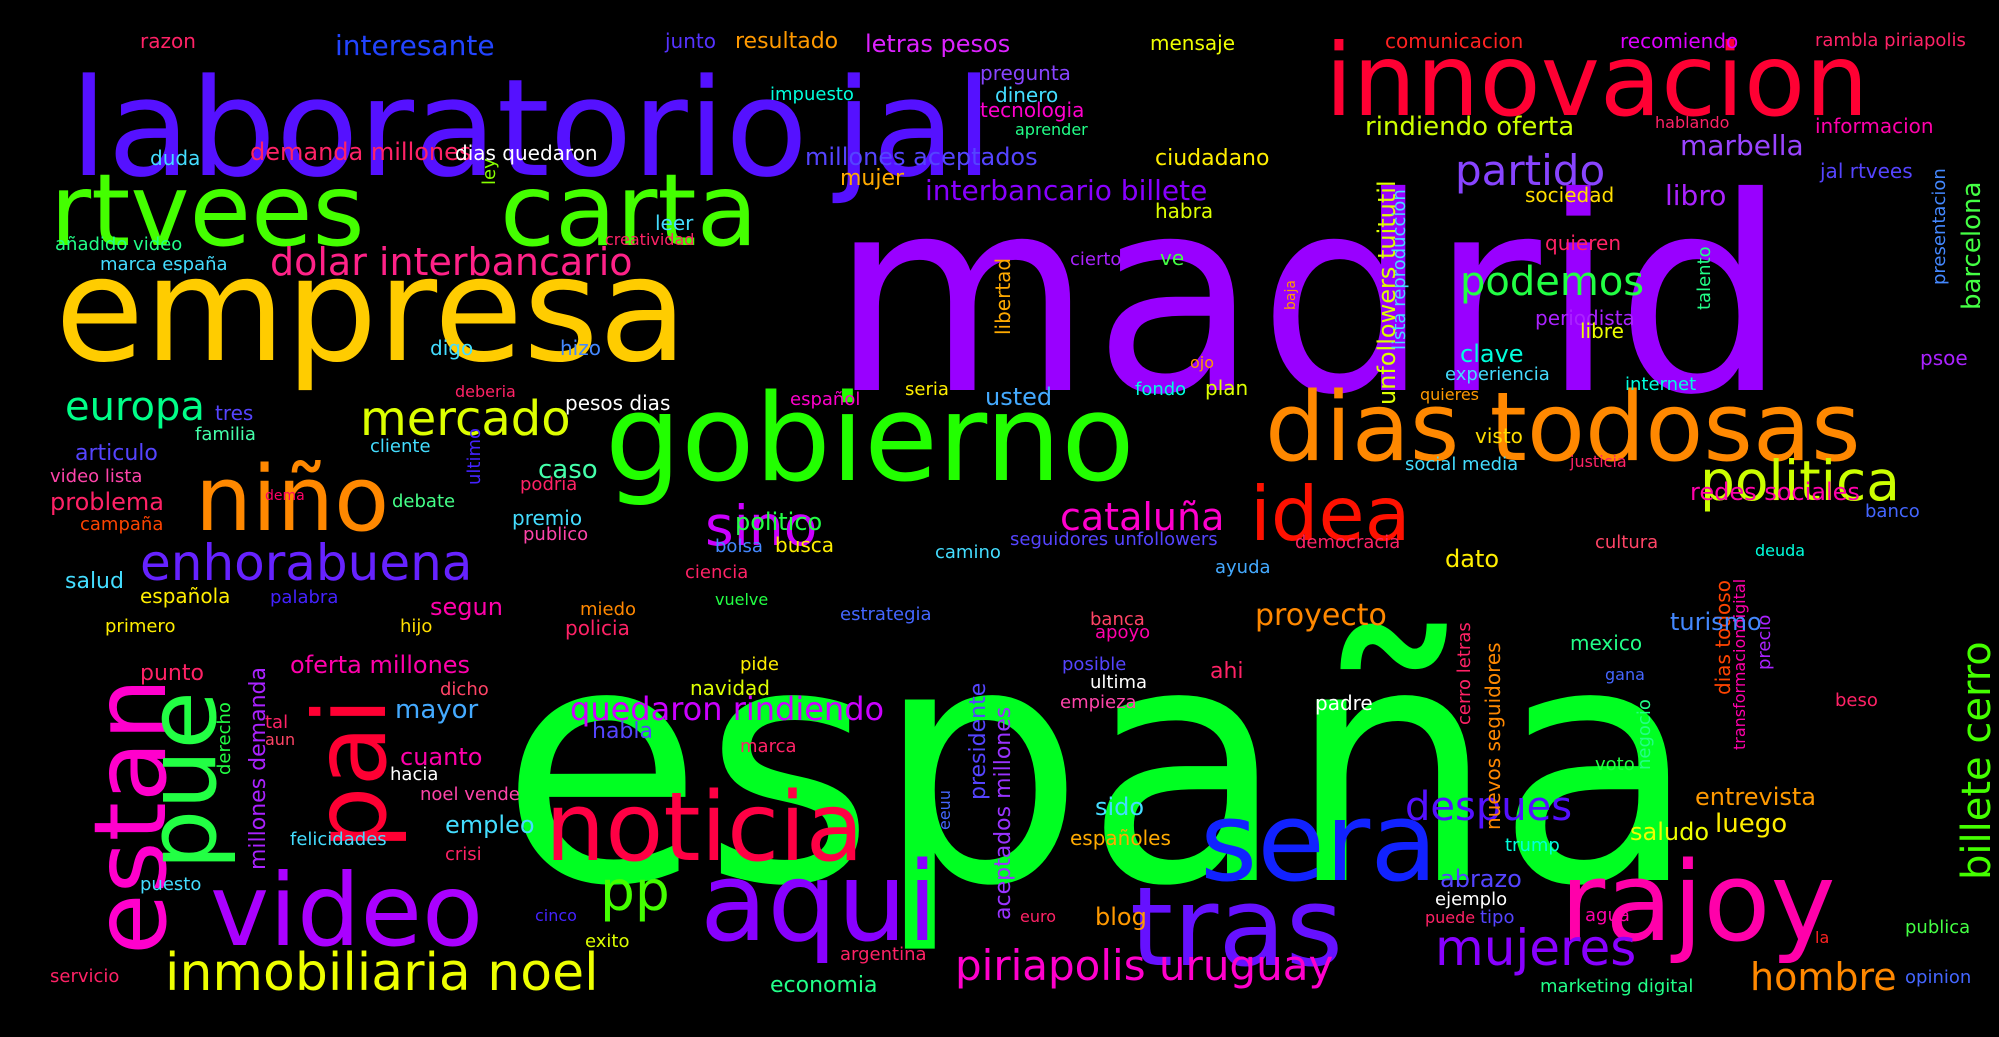 This screenshot has height=1037, width=1999. I want to click on cloud-word: problema, so click(107, 502).